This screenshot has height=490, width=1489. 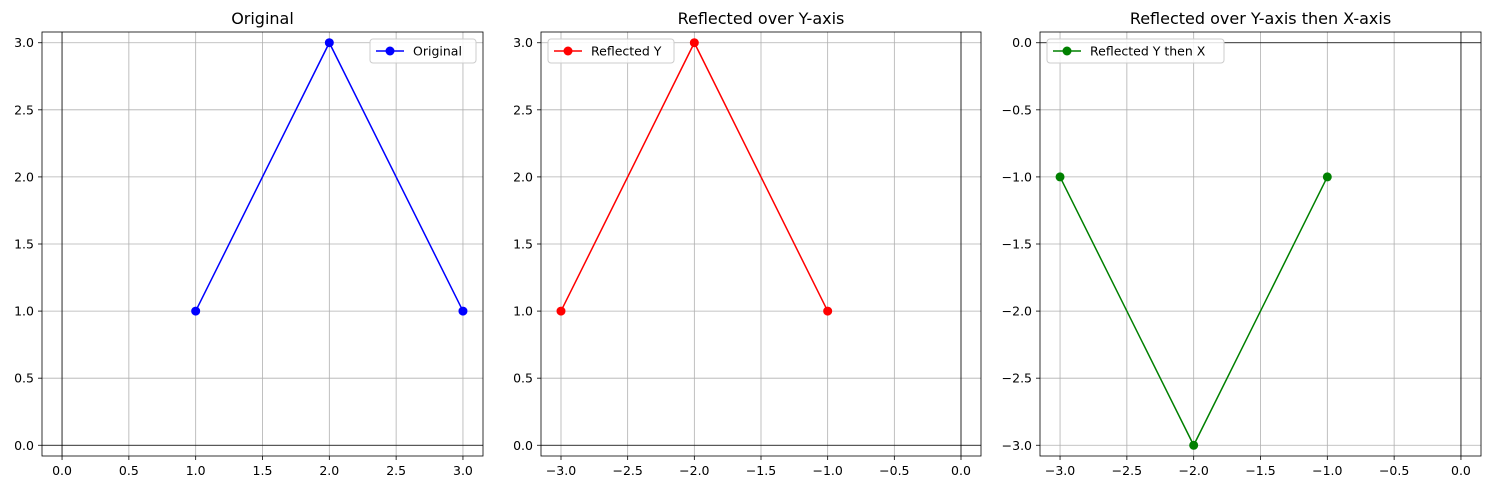 I want to click on y-tick-label: −2.0, so click(x=1017, y=311).